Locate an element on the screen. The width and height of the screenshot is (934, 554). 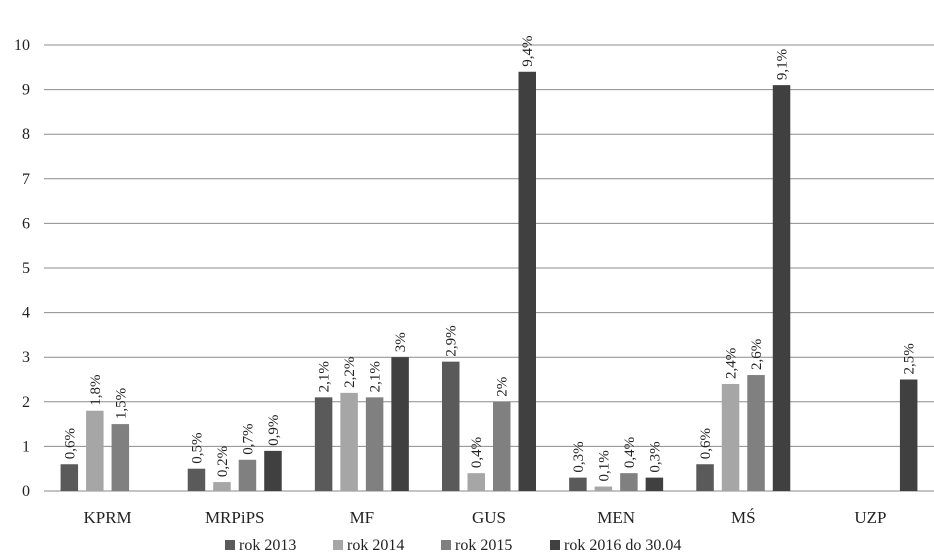
data-label: 2,5% is located at coordinates (910, 358).